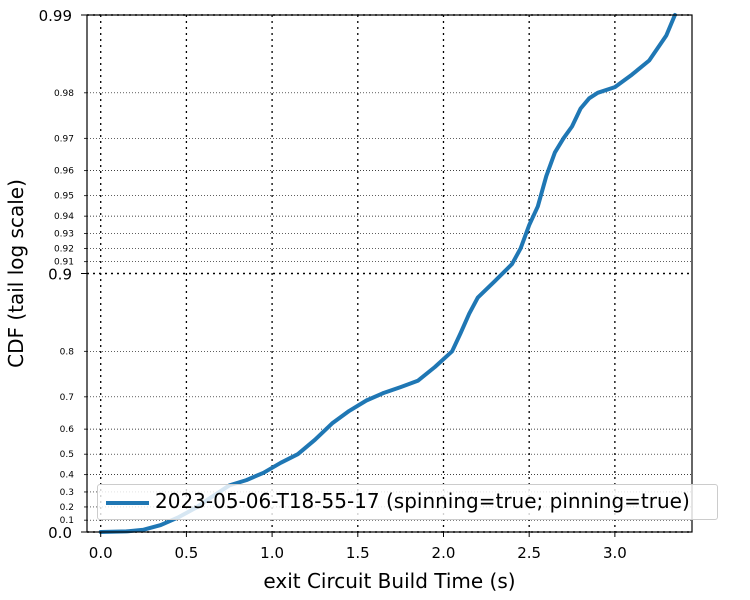 This screenshot has width=750, height=600. What do you see at coordinates (64, 197) in the screenshot?
I see `y-minor-tick-label: 0.95` at bounding box center [64, 197].